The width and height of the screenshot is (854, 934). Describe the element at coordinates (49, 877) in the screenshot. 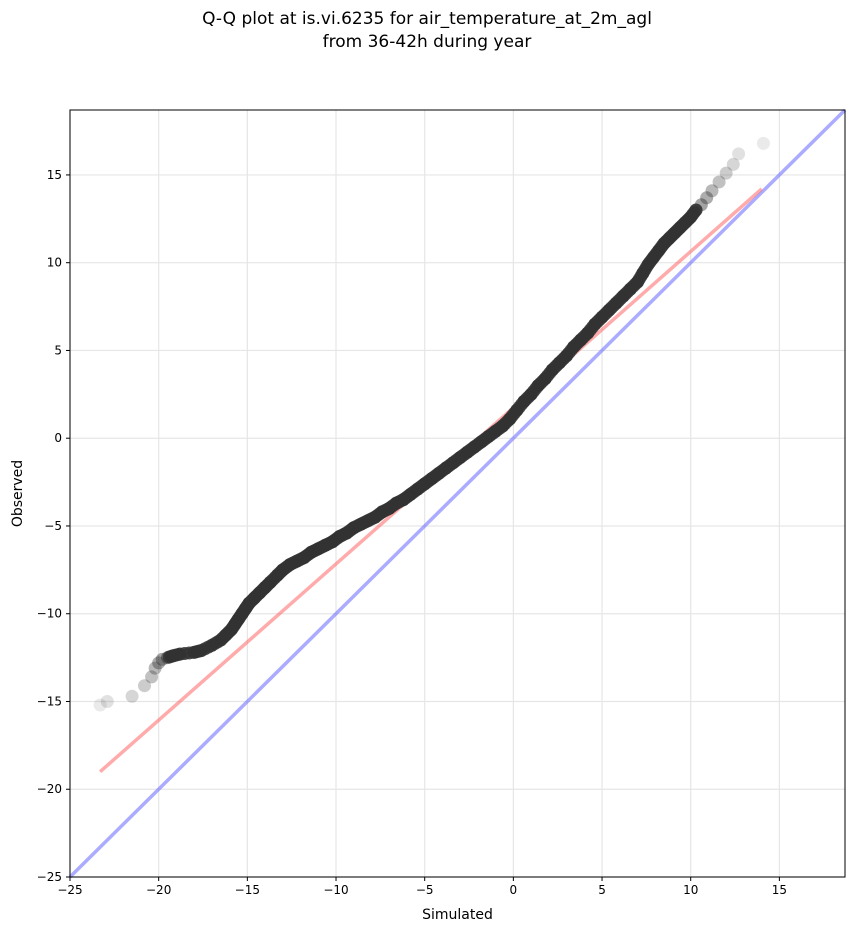

I see `y-tick-label: −25` at that location.